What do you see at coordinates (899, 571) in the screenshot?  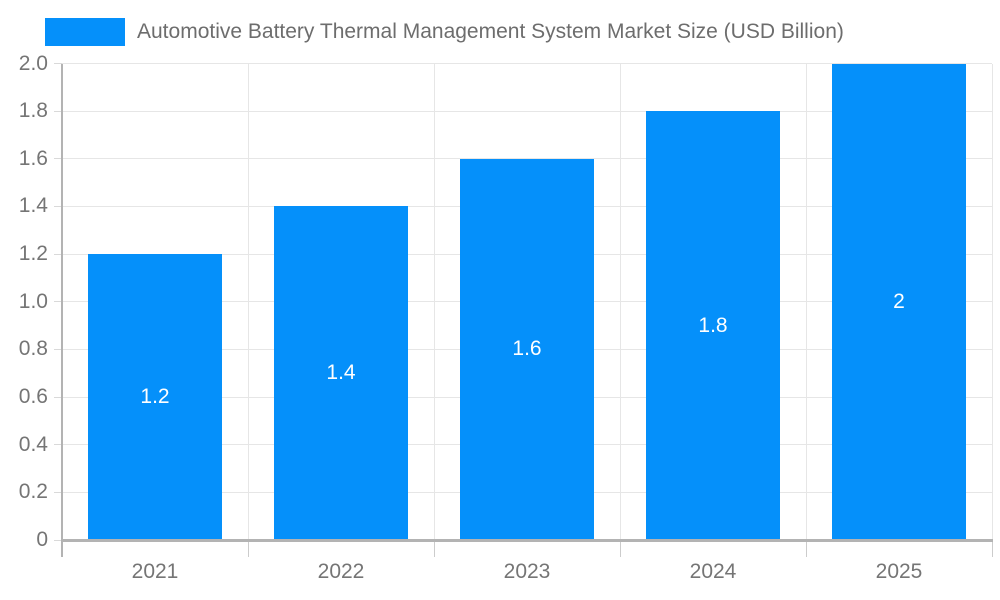 I see `x-tick-label-2025: 2025` at bounding box center [899, 571].